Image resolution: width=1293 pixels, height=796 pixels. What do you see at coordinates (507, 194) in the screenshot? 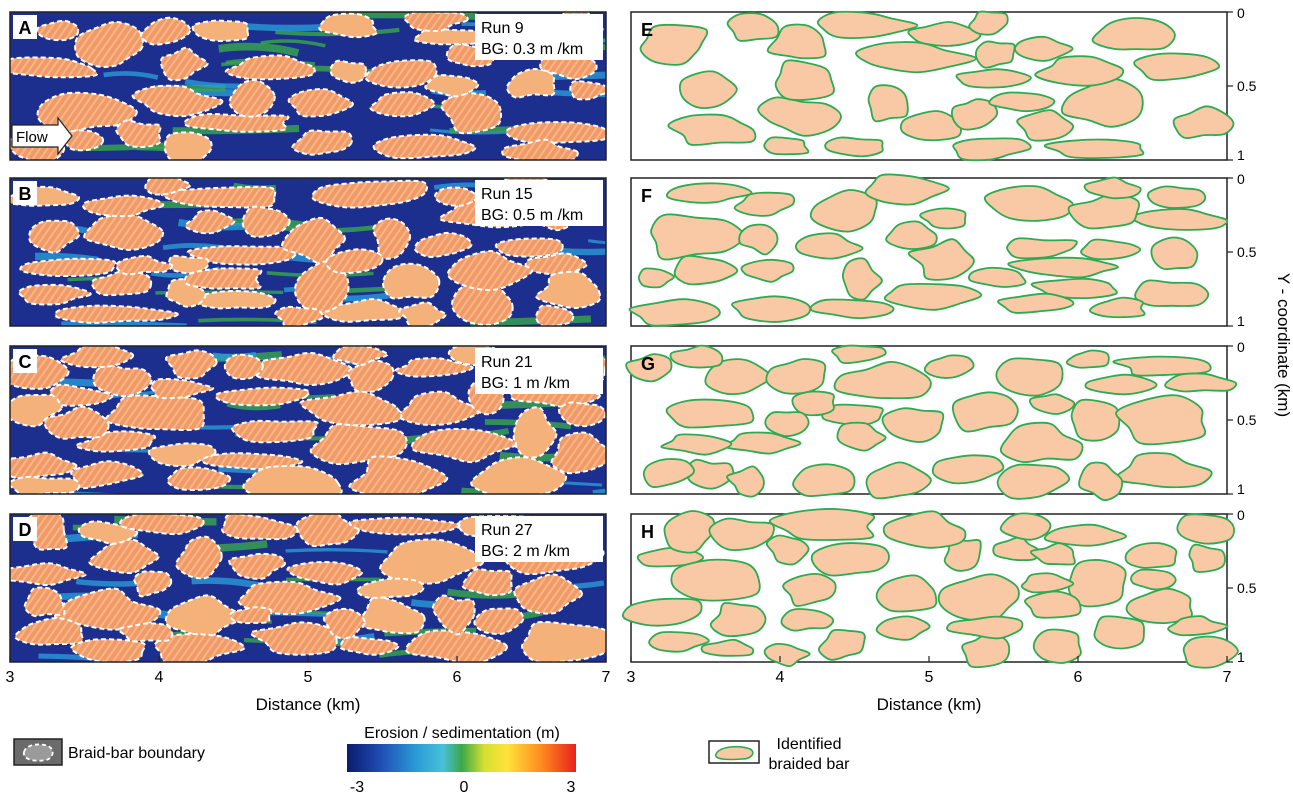
I see `run-label: Run 15` at bounding box center [507, 194].